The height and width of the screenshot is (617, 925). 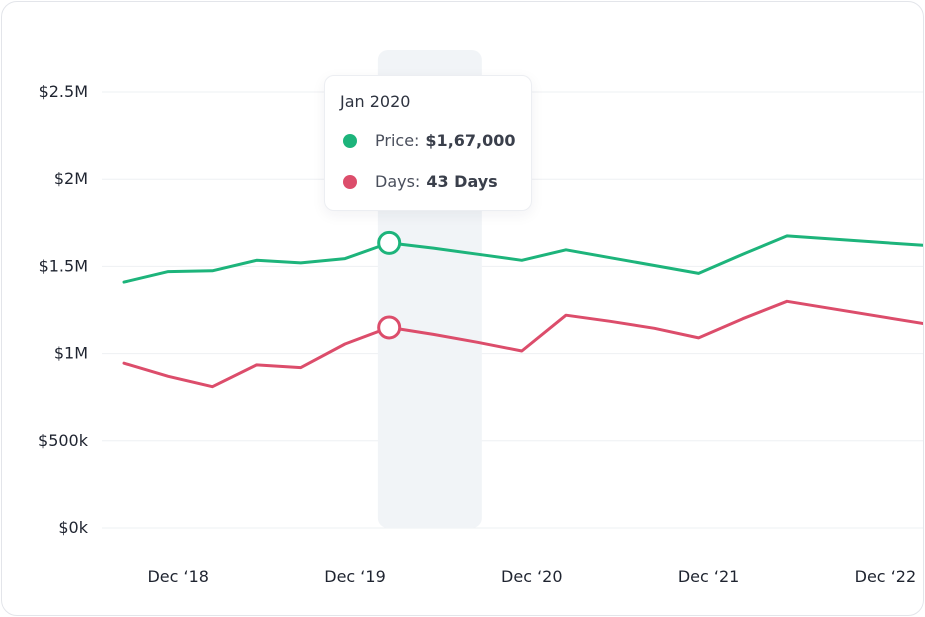 I want to click on tooltip-days-value: 43 Days, so click(x=462, y=181).